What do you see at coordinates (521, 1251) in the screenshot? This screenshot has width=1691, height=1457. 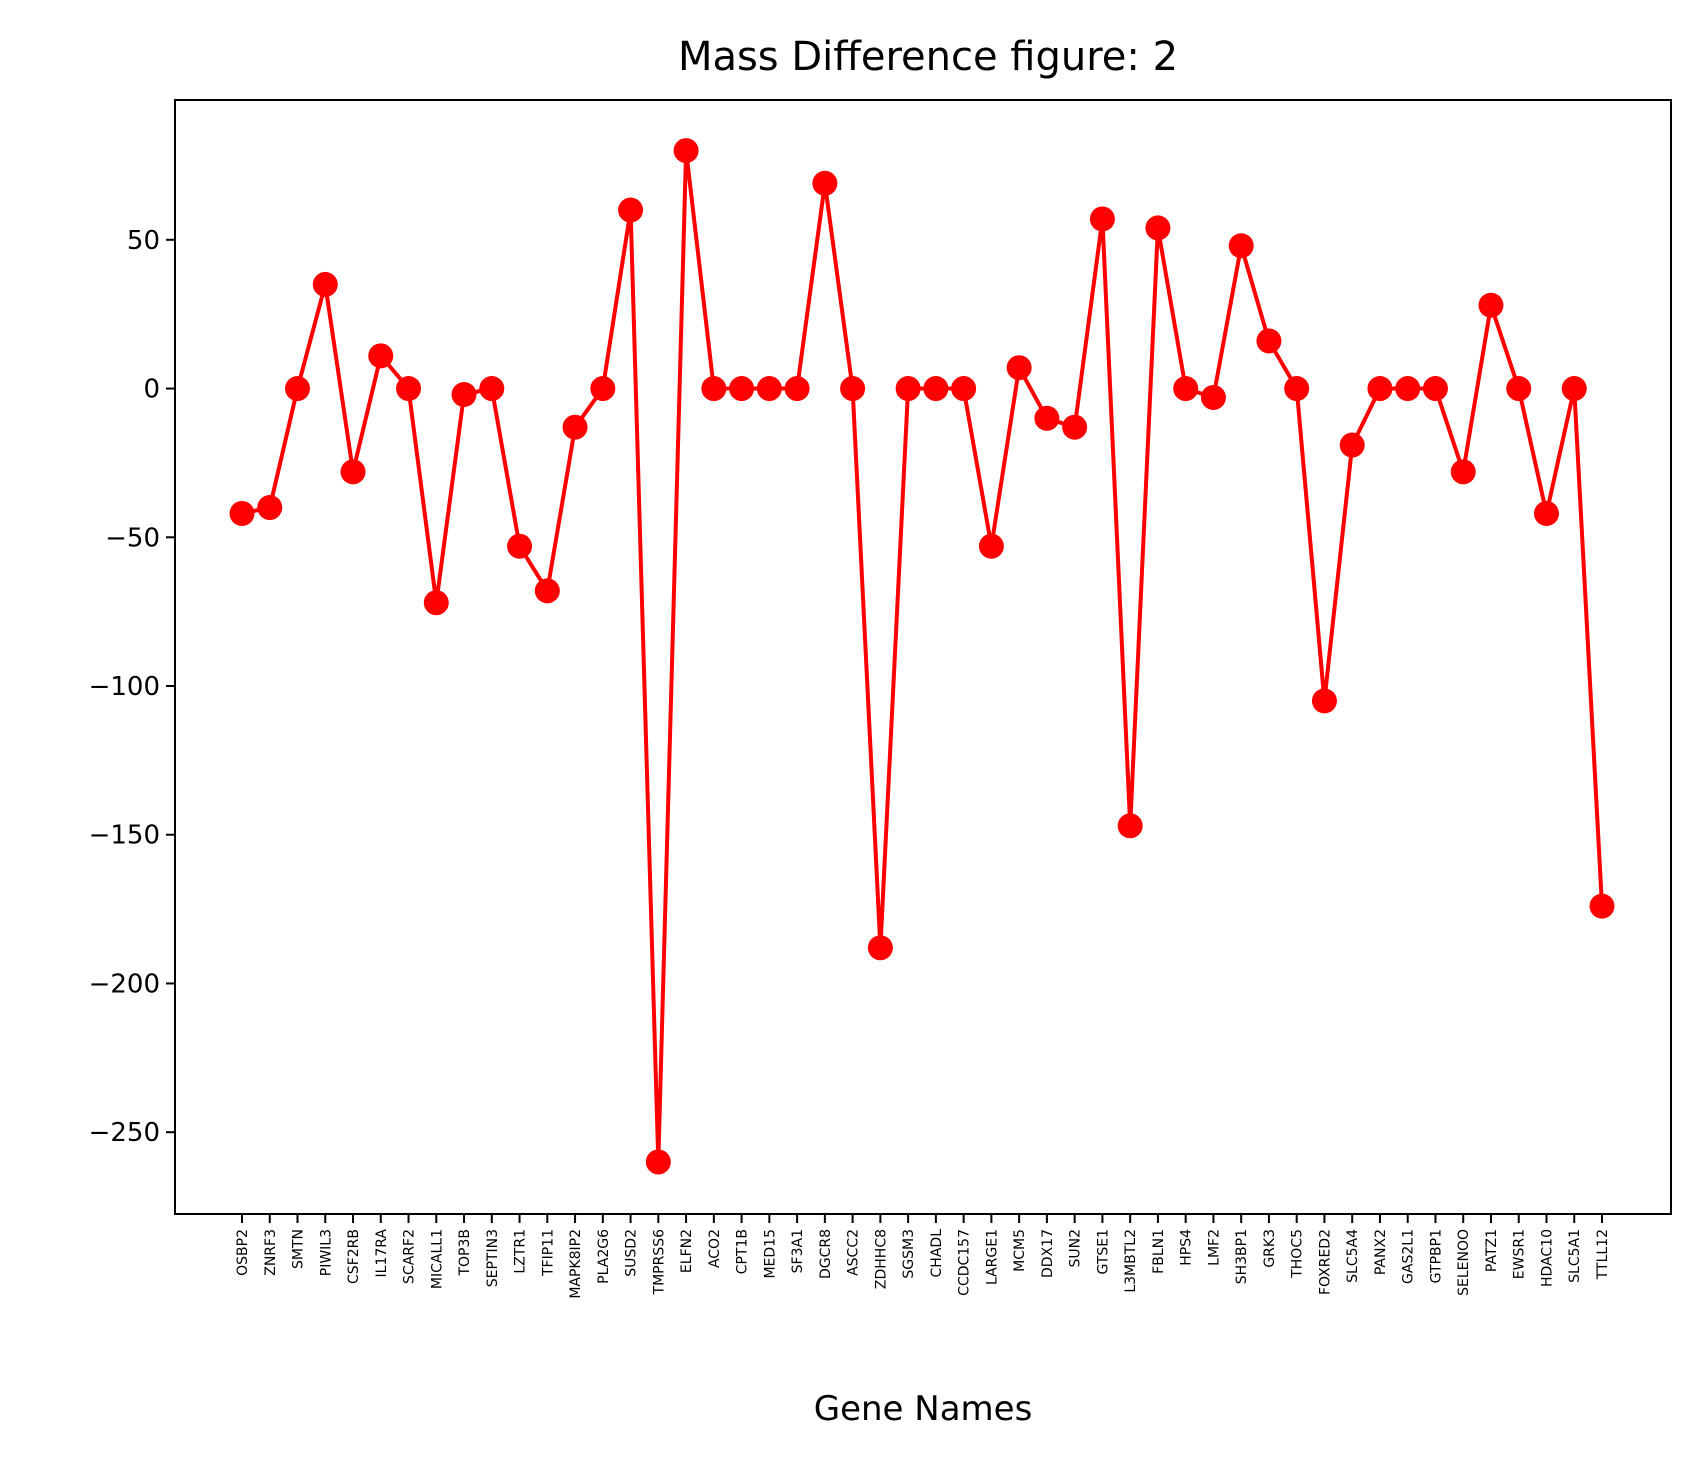 I see `x-tick-label: LZTR1` at bounding box center [521, 1251].